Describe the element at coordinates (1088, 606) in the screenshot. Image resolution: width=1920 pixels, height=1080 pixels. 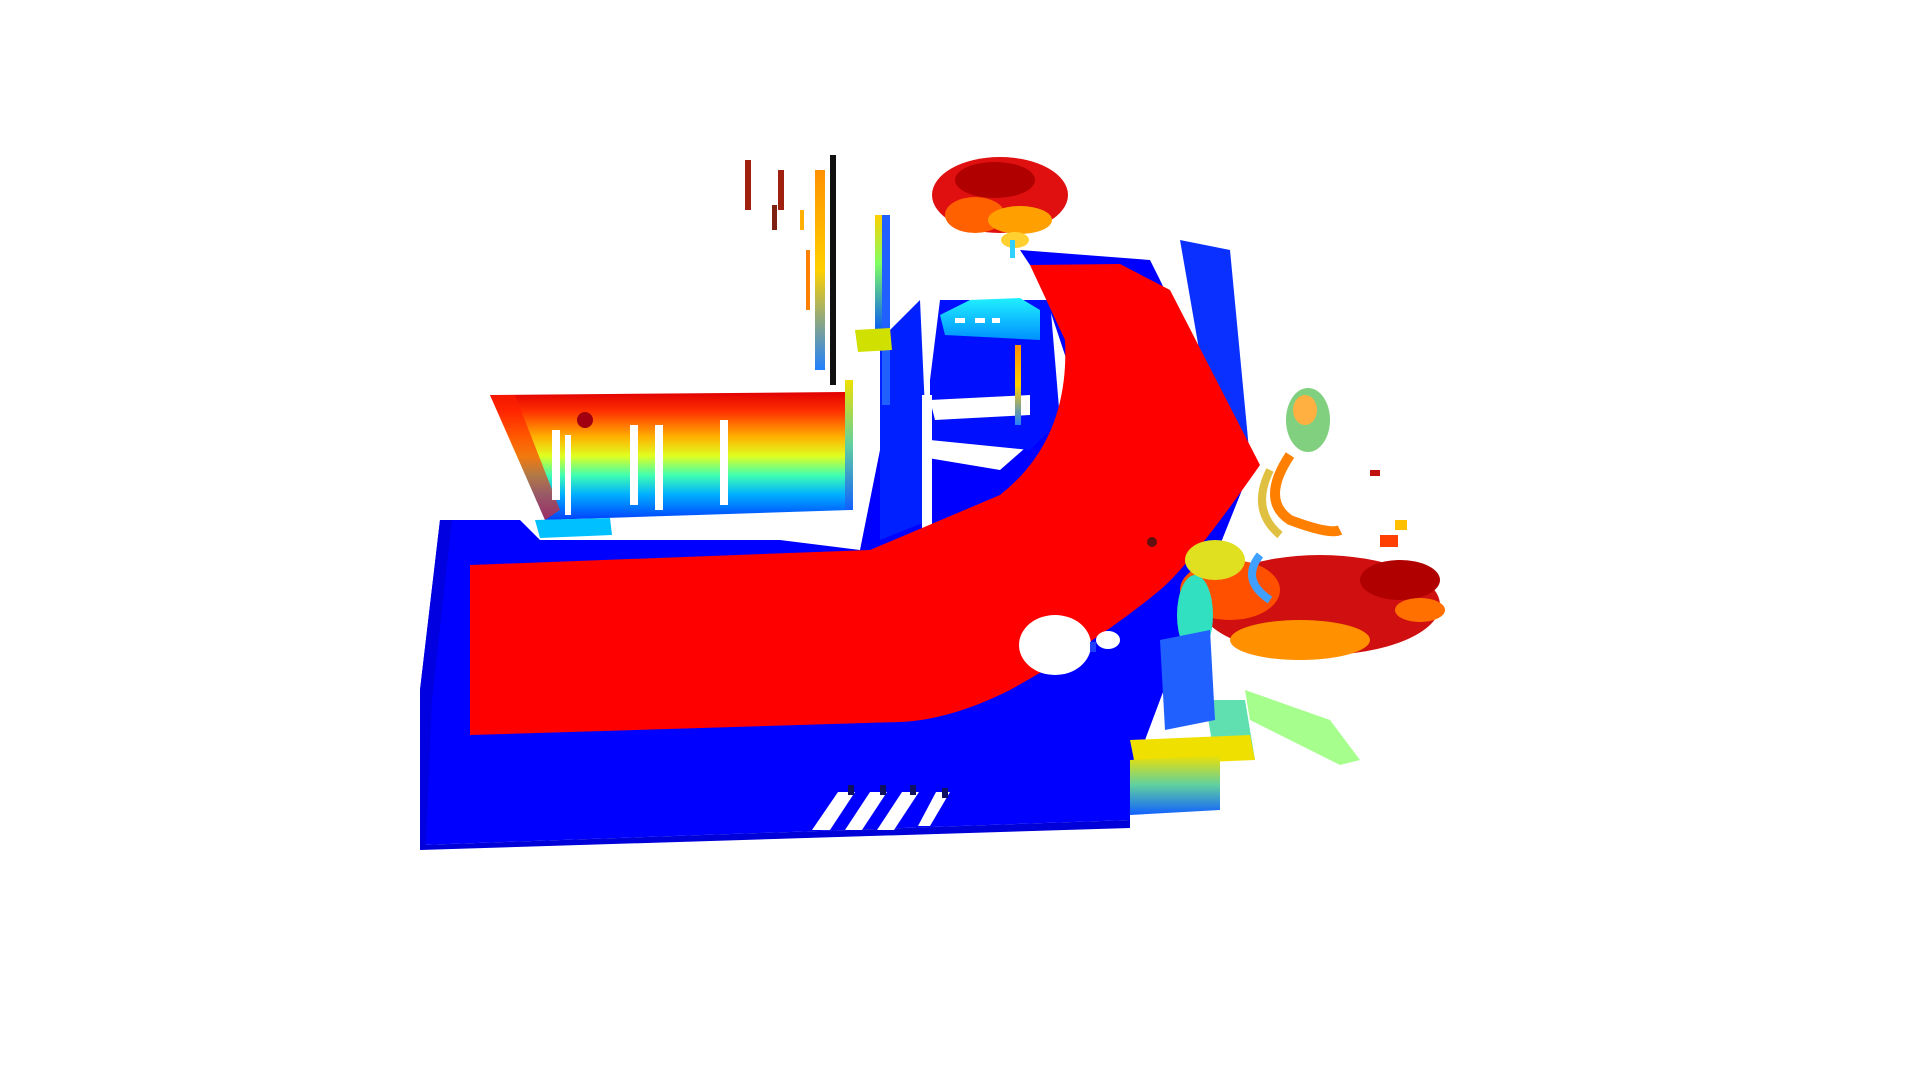
I see `scan-hole` at that location.